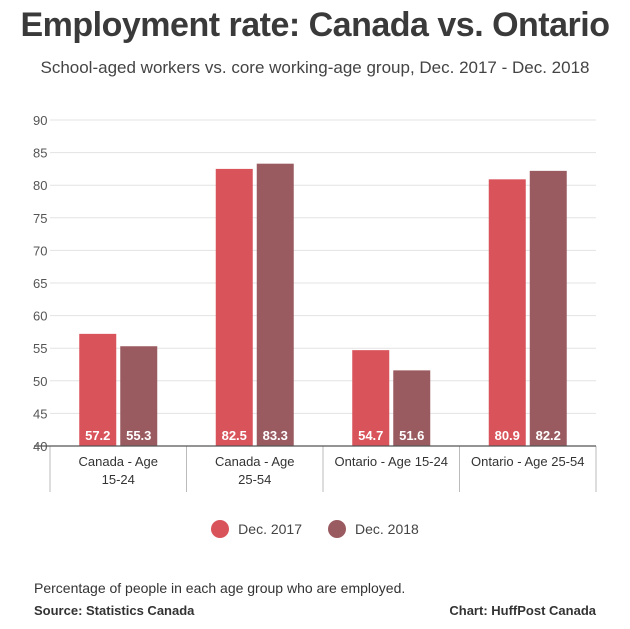 The height and width of the screenshot is (629, 630). Describe the element at coordinates (40, 381) in the screenshot. I see `y-tick-label: 50` at that location.